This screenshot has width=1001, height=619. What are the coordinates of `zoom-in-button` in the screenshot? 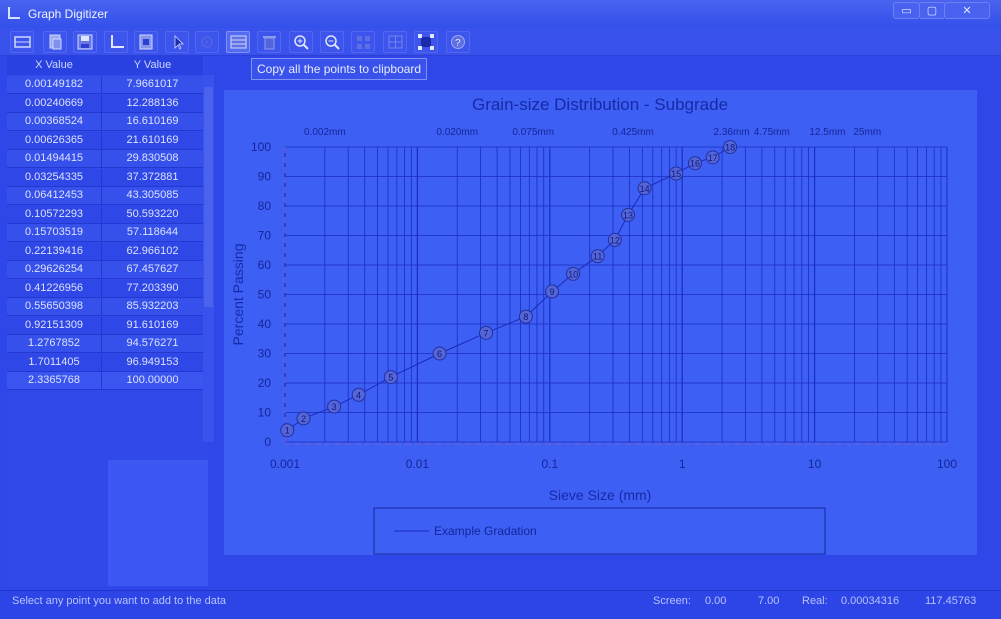 It's located at (301, 42).